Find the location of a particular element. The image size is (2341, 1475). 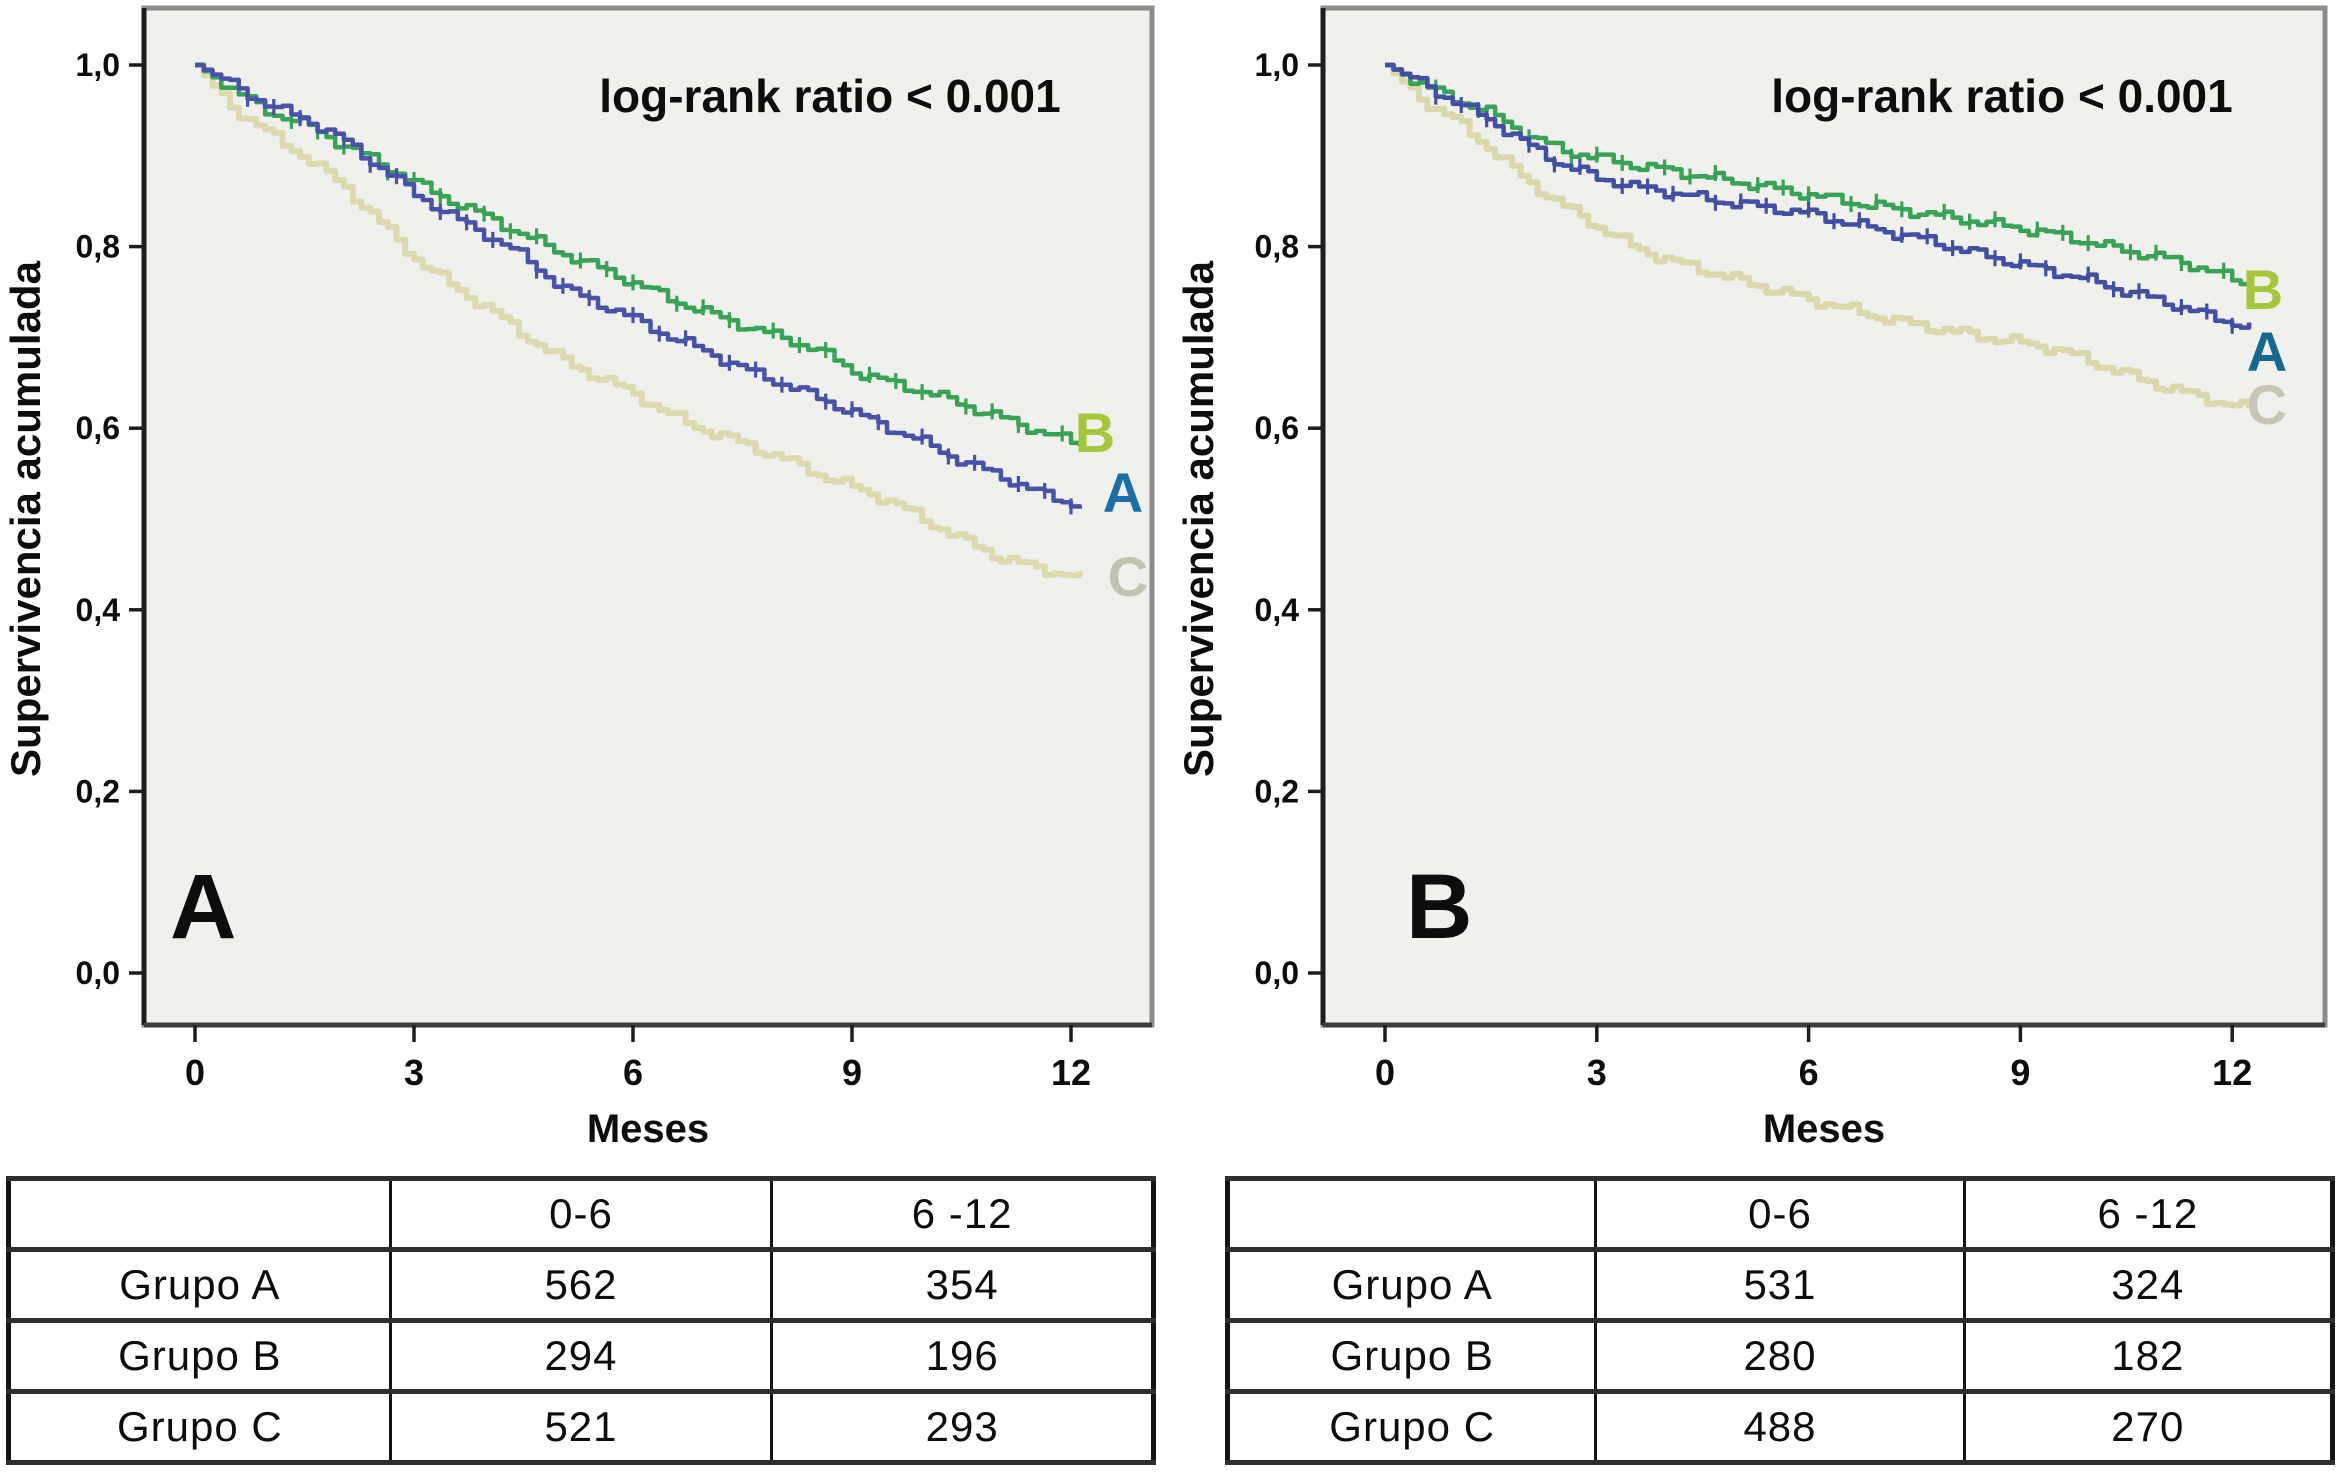

value-cell: 354 is located at coordinates (962, 1285).